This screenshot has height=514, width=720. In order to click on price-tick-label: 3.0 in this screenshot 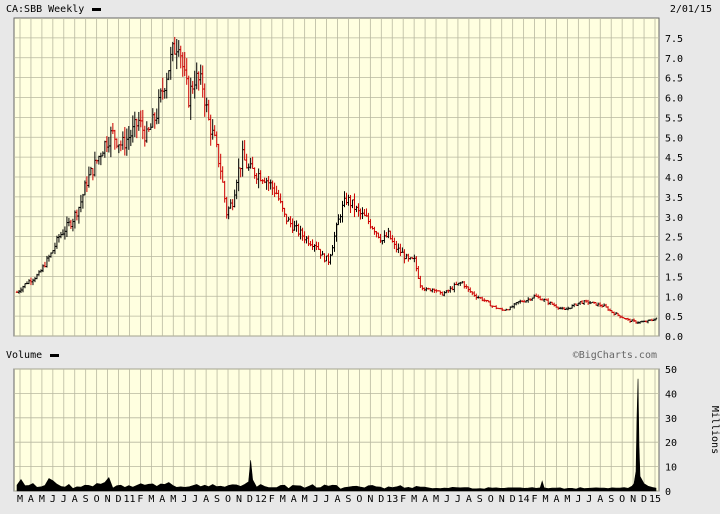, I will do `click(674, 218)`.